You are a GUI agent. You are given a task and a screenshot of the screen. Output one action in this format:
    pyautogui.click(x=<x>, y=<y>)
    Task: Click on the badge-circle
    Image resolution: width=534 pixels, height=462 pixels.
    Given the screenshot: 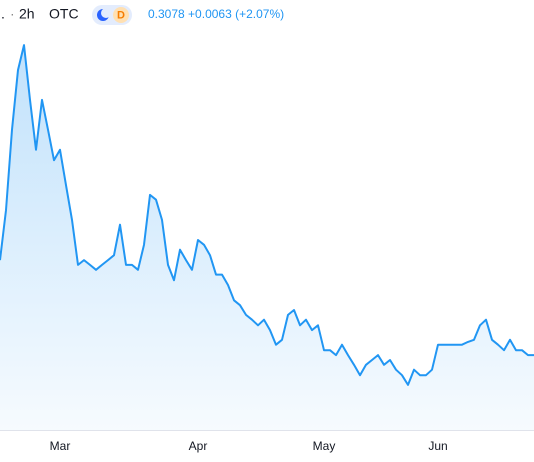 What is the action you would take?
    pyautogui.click(x=121, y=15)
    